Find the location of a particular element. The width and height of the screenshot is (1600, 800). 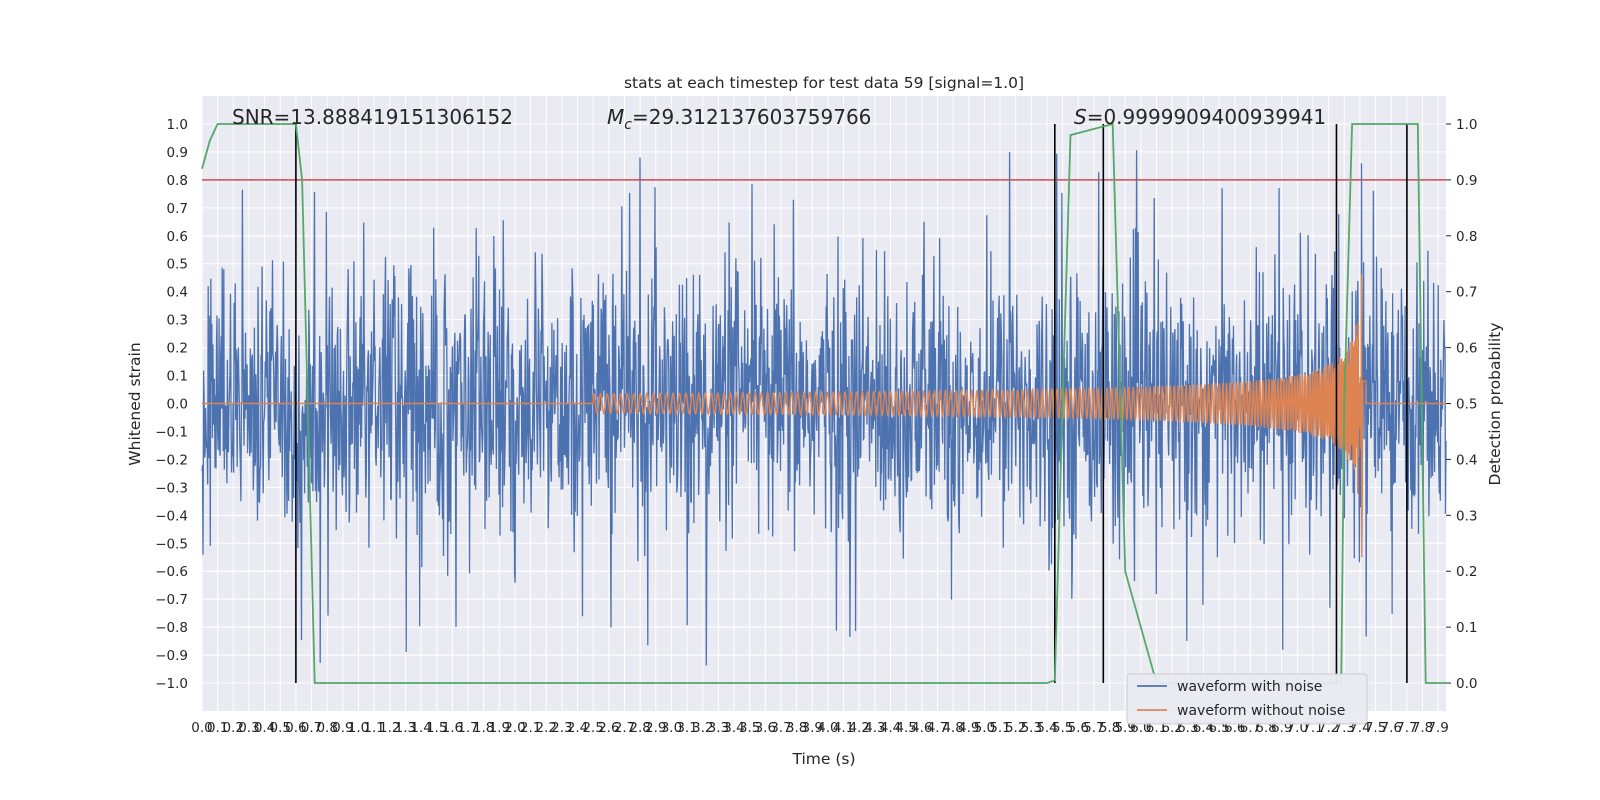

x-tick-label: 1.0 is located at coordinates (358, 728).